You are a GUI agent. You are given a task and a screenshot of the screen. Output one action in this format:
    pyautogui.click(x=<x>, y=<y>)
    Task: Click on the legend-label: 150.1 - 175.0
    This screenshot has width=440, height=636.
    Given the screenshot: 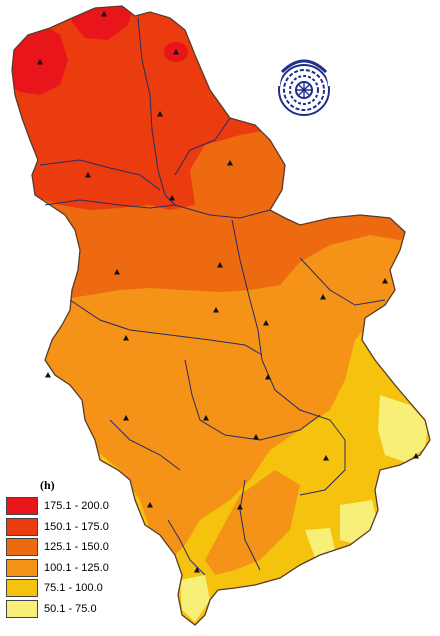 What is the action you would take?
    pyautogui.click(x=76, y=526)
    